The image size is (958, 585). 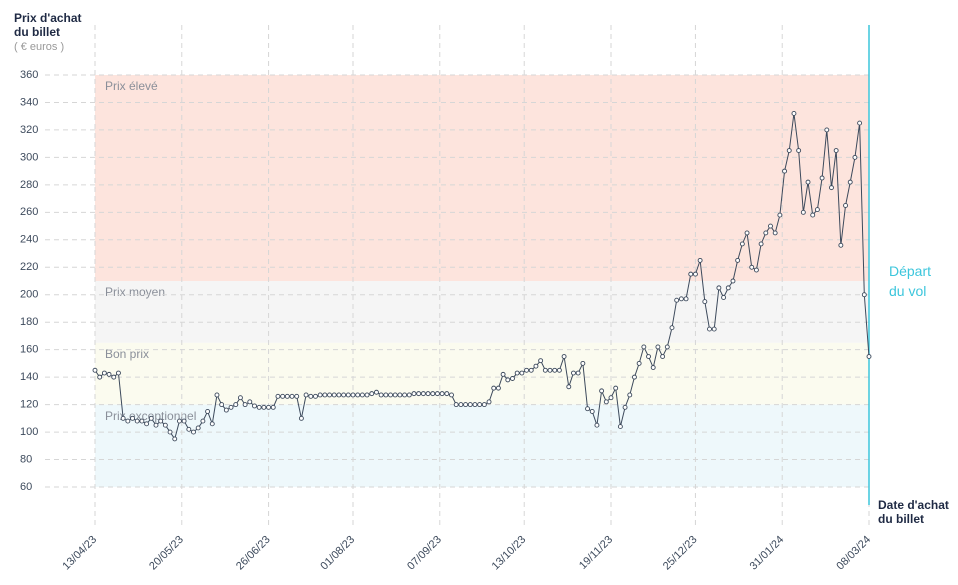 What do you see at coordinates (48, 25) in the screenshot?
I see `y-axis-title: Prix d'achat du billet` at bounding box center [48, 25].